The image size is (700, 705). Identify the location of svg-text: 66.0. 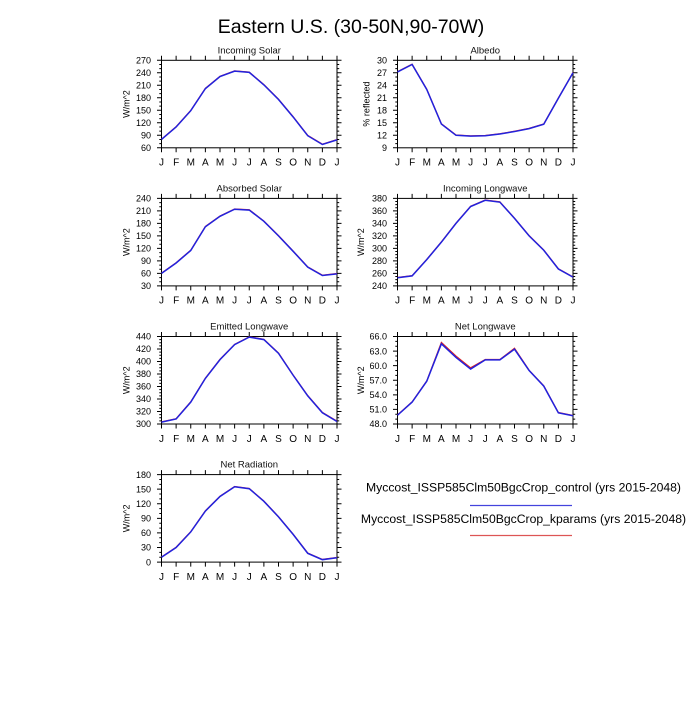
(378, 337).